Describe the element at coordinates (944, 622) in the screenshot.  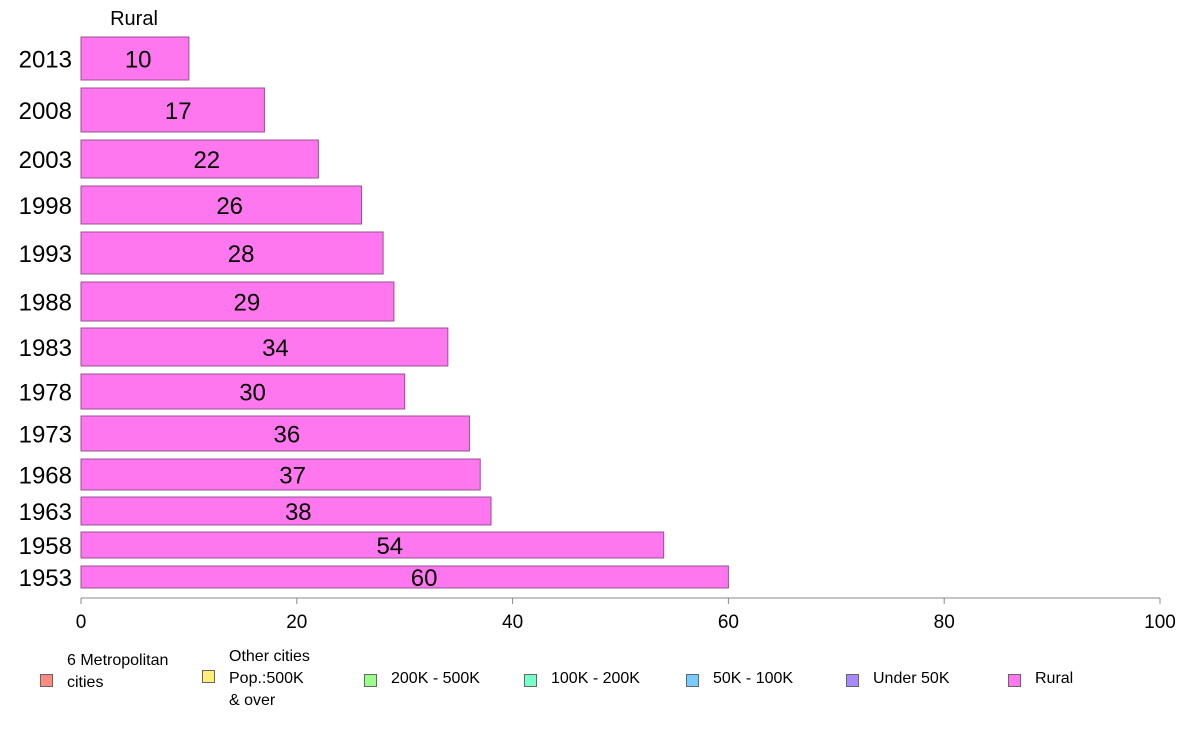
I see `x-tick-label: 80` at that location.